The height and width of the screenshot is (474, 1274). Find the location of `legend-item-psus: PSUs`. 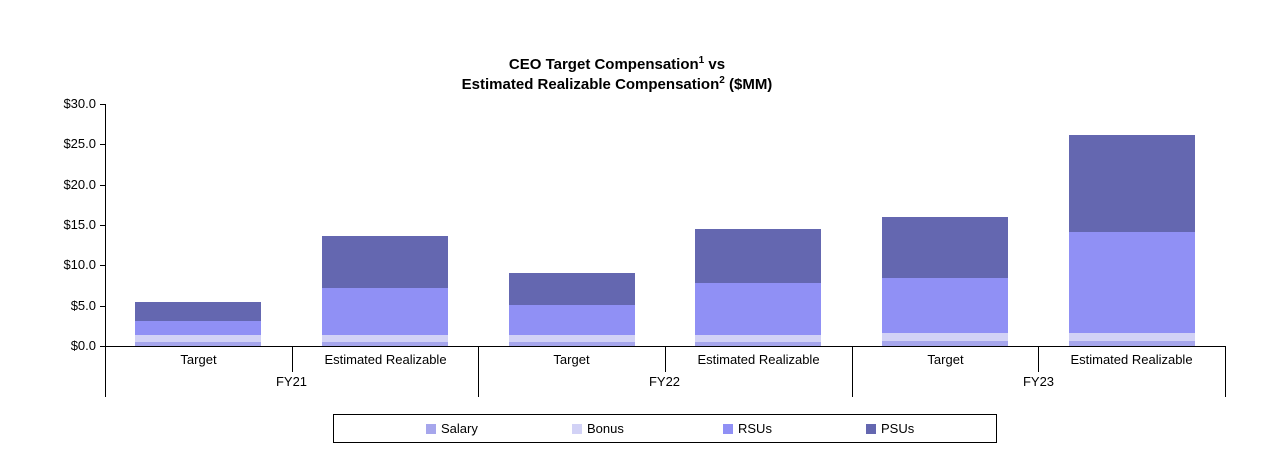

legend-item-psus: PSUs is located at coordinates (890, 428).